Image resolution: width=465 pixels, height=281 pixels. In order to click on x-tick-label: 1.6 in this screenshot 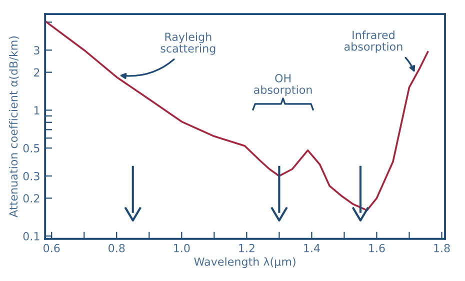, I will do `click(377, 248)`.